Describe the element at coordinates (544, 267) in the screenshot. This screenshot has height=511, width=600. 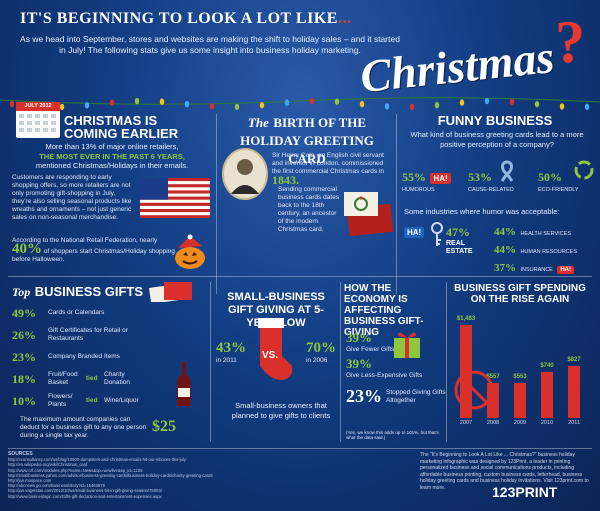
I see `industry-row: 37% INSURANCE HA!` at that location.